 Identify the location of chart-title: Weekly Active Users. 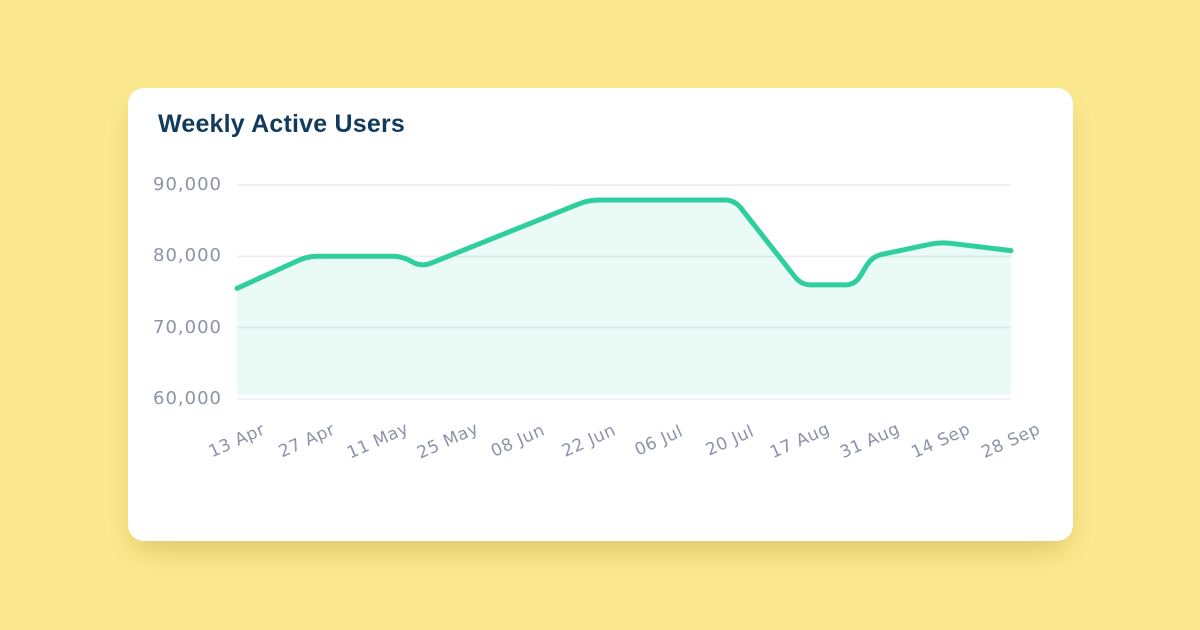
(282, 124).